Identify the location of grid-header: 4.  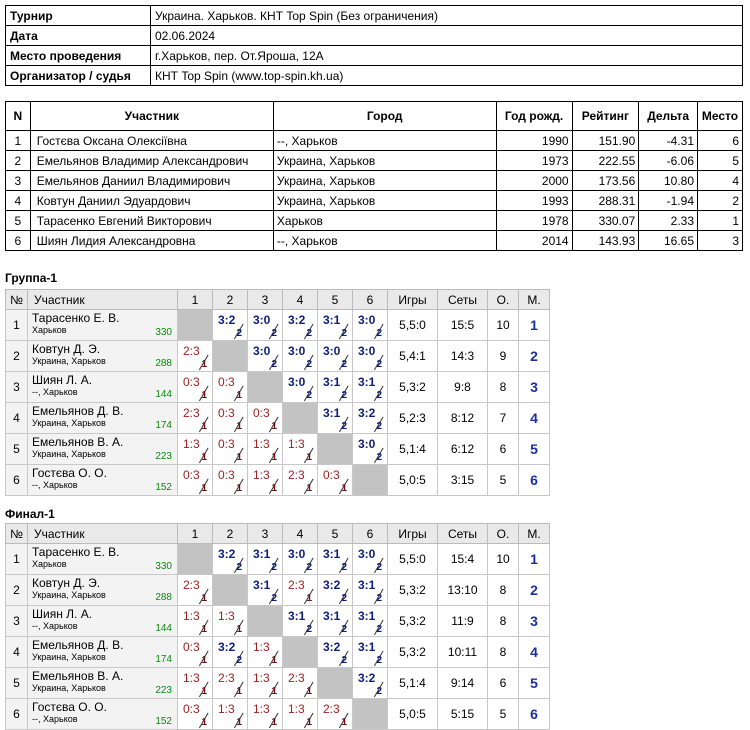
(300, 299).